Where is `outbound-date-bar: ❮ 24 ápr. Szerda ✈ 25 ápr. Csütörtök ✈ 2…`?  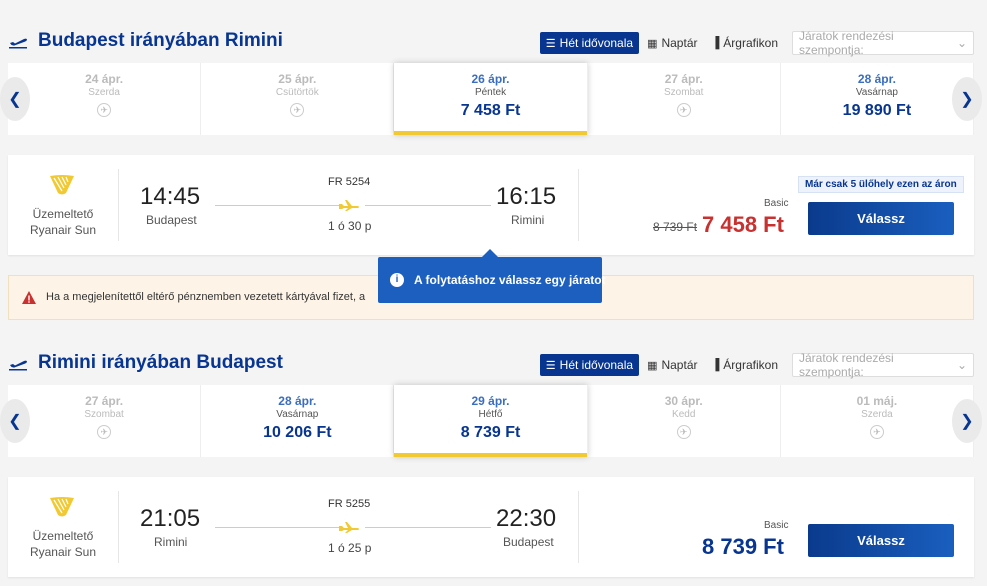 outbound-date-bar: ❮ 24 ápr. Szerda ✈ 25 ápr. Csütörtök ✈ 2… is located at coordinates (491, 99).